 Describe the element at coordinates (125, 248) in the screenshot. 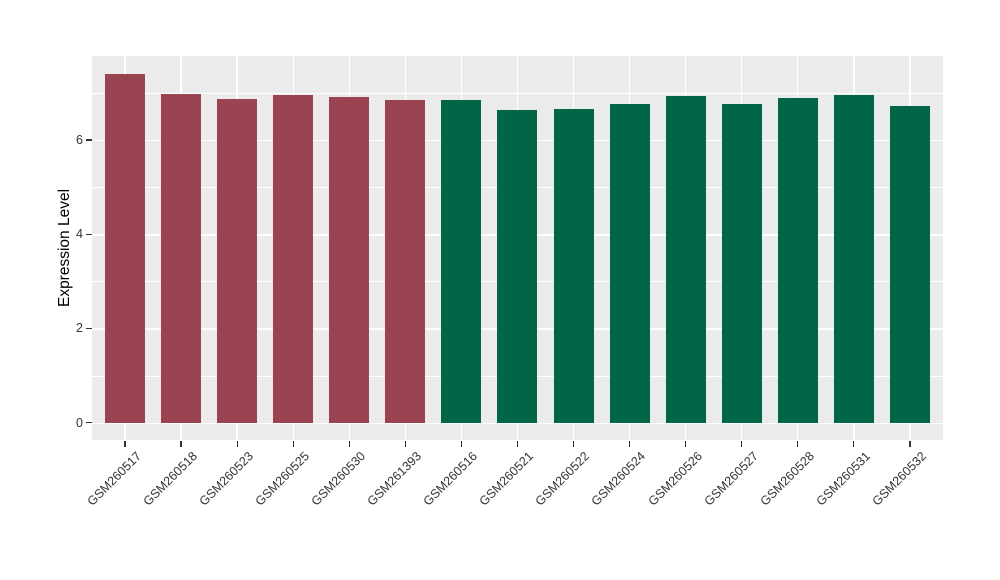

I see `bar-GSM260517` at that location.